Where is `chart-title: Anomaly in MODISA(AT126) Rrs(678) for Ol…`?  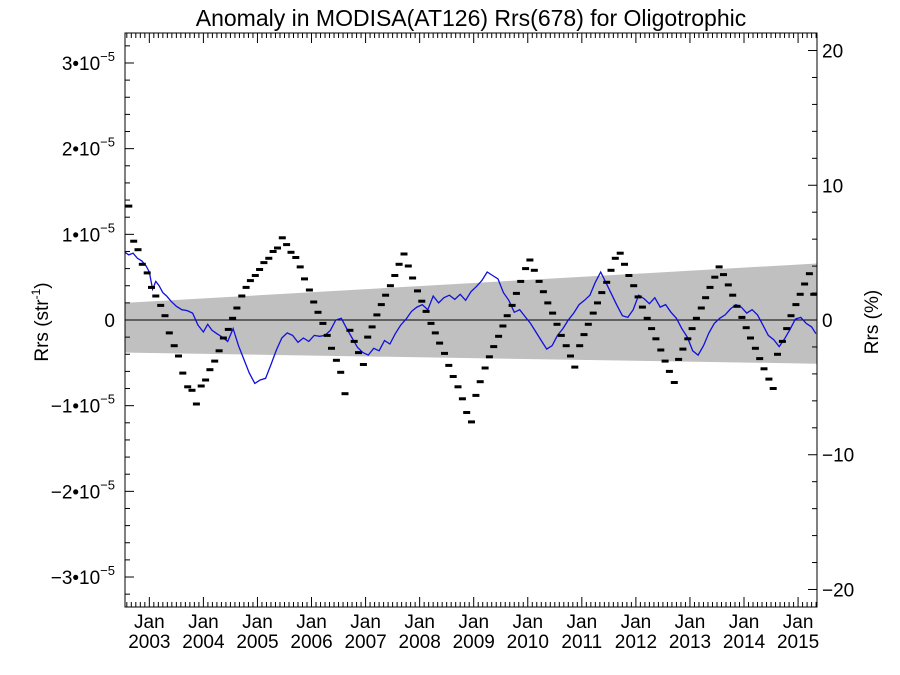
chart-title: Anomaly in MODISA(AT126) Rrs(678) for Ol… is located at coordinates (471, 18).